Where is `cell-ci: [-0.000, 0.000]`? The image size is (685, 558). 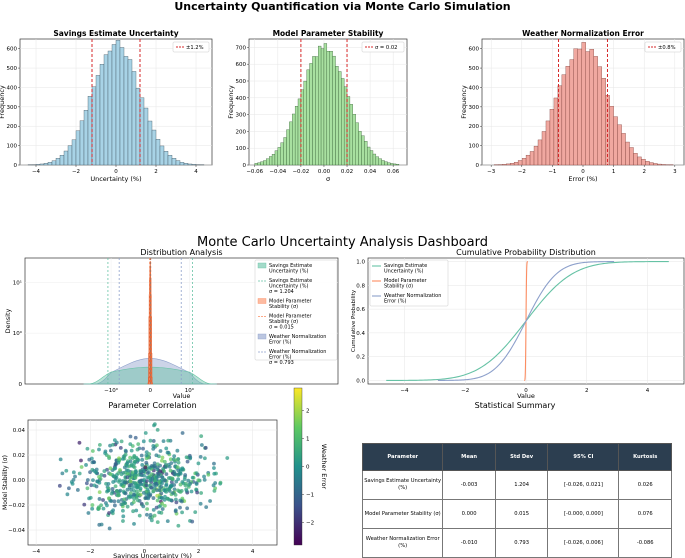 cell-ci: [-0.000, 0.000] is located at coordinates (583, 514).